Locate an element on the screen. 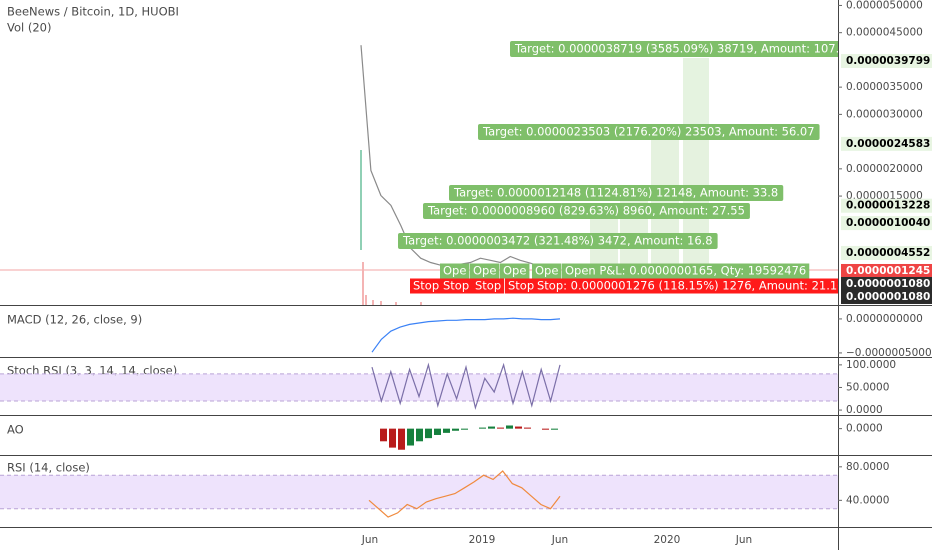 This screenshot has height=550, width=932. volume-label: Vol (20) is located at coordinates (29, 28).